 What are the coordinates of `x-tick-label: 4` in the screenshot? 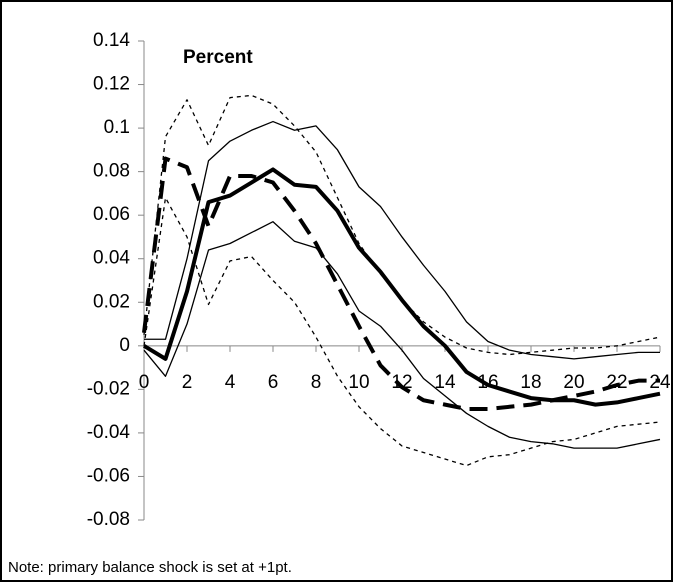 It's located at (230, 382).